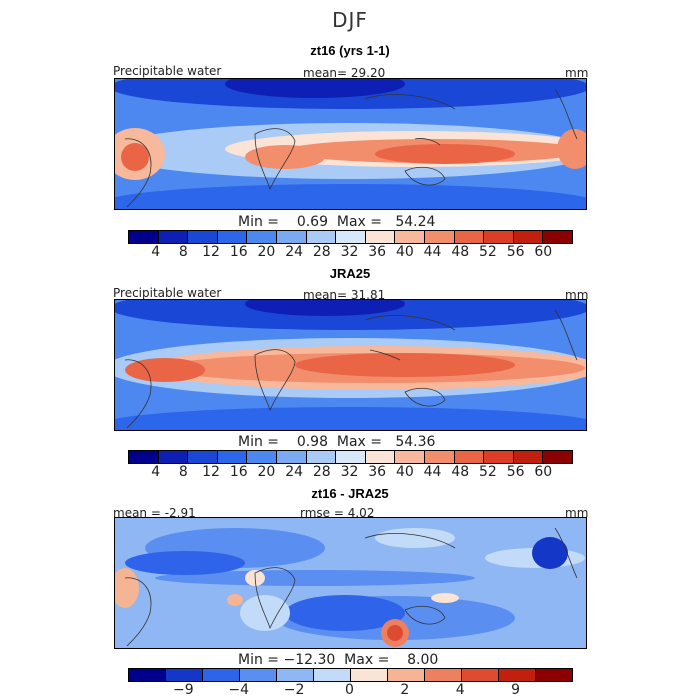 The height and width of the screenshot is (700, 700). I want to click on panel-1-mean-label: mean= 29.20, so click(344, 73).